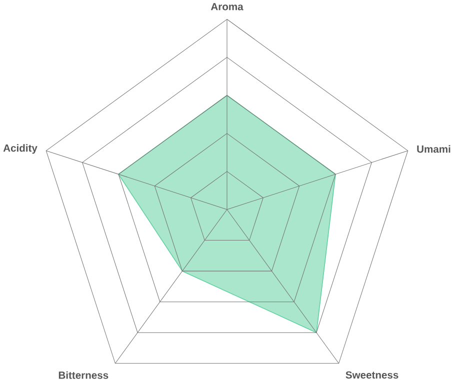 This screenshot has width=454, height=382. What do you see at coordinates (227, 6) in the screenshot?
I see `spoke-label: Aroma` at bounding box center [227, 6].